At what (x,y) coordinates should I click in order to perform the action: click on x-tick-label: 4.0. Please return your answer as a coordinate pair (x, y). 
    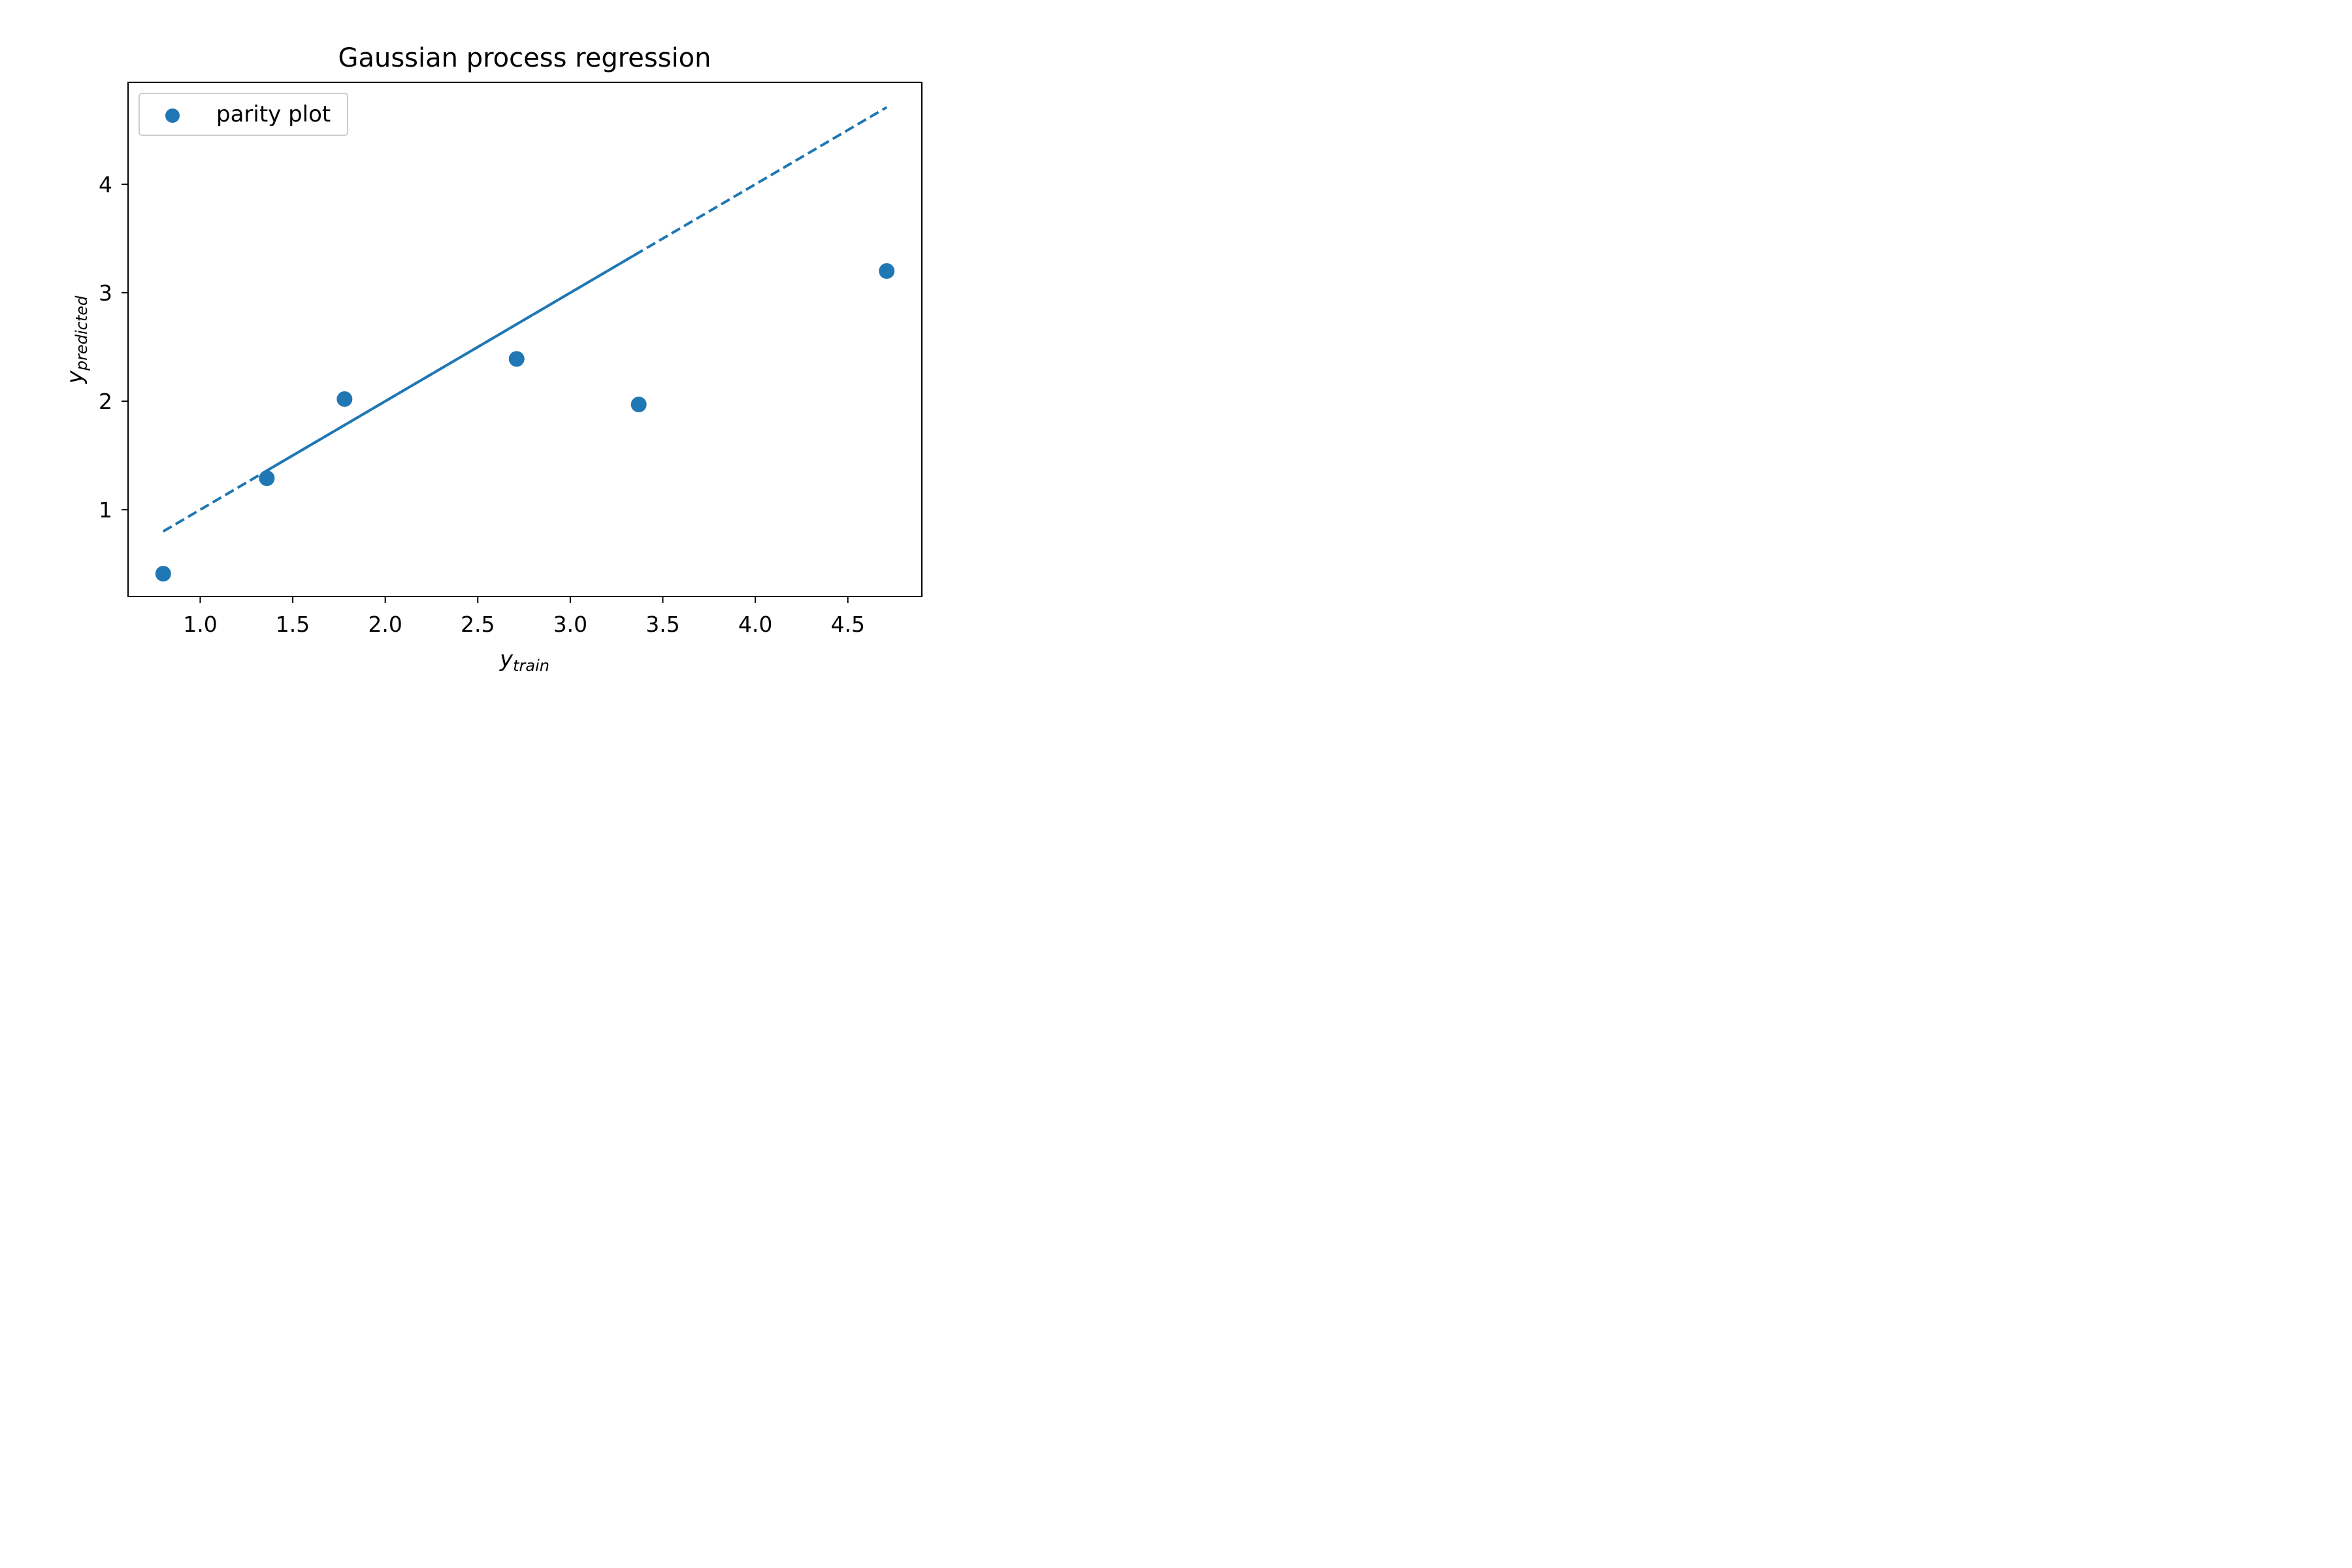
    Looking at the image, I should click on (755, 624).